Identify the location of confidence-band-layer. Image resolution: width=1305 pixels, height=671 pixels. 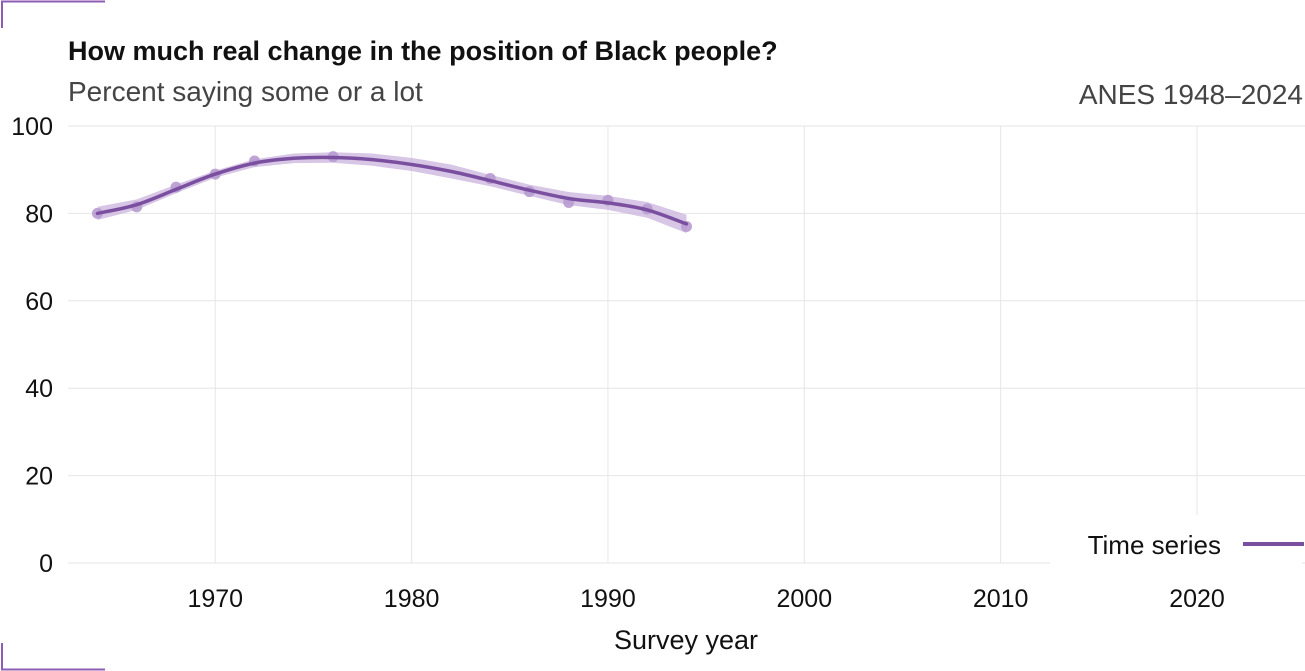
(392, 193).